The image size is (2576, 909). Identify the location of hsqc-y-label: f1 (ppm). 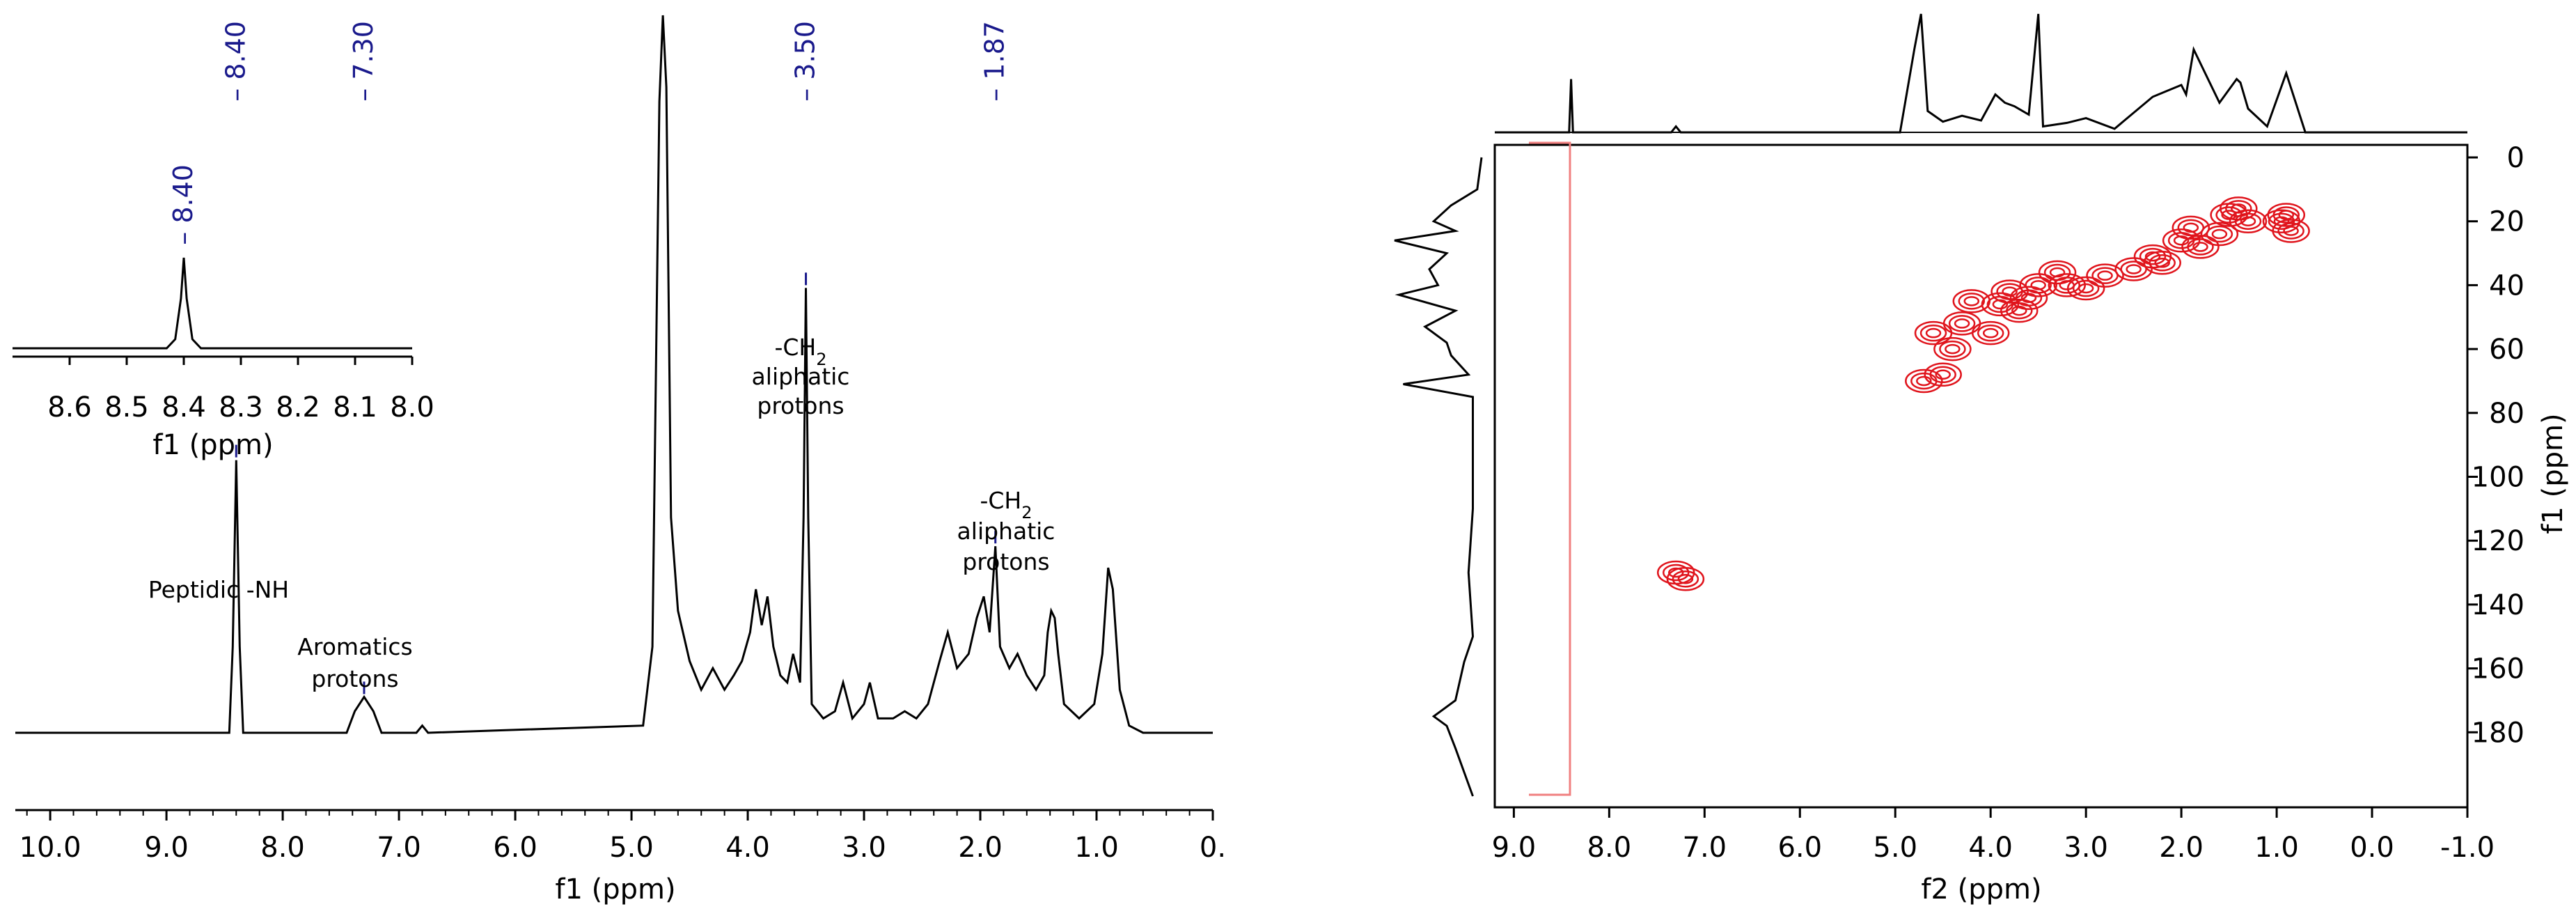
(2553, 473).